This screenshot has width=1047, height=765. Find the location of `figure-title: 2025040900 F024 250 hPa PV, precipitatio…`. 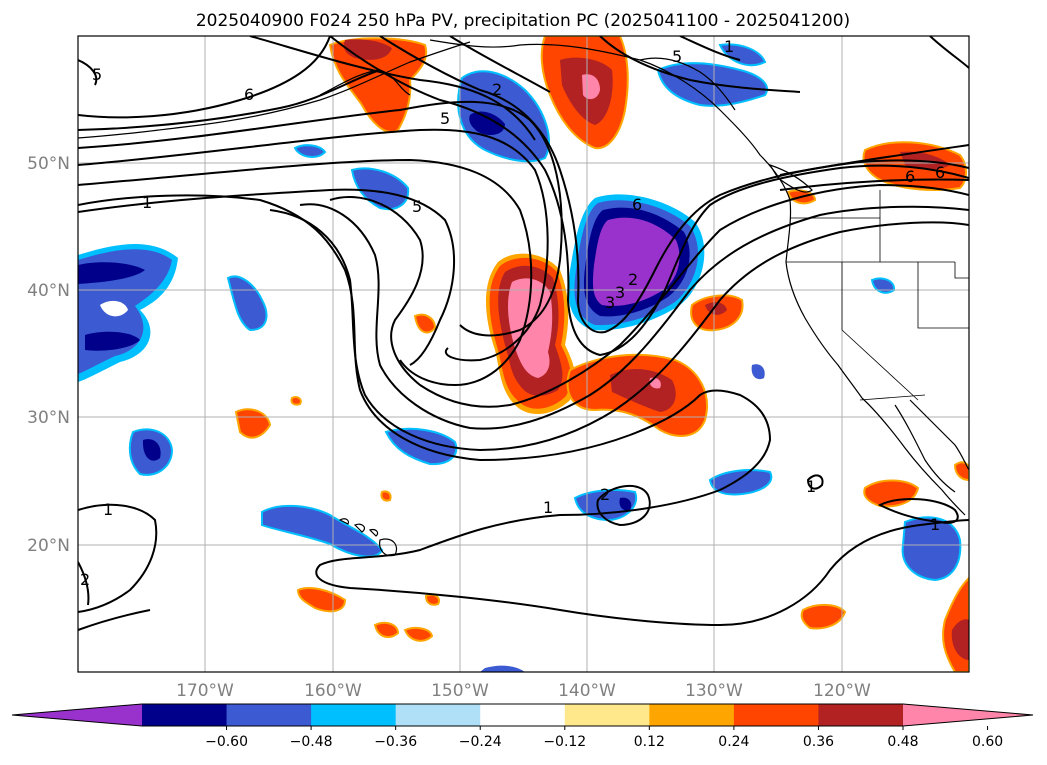

figure-title: 2025040900 F024 250 hPa PV, precipitatio… is located at coordinates (523, 21).